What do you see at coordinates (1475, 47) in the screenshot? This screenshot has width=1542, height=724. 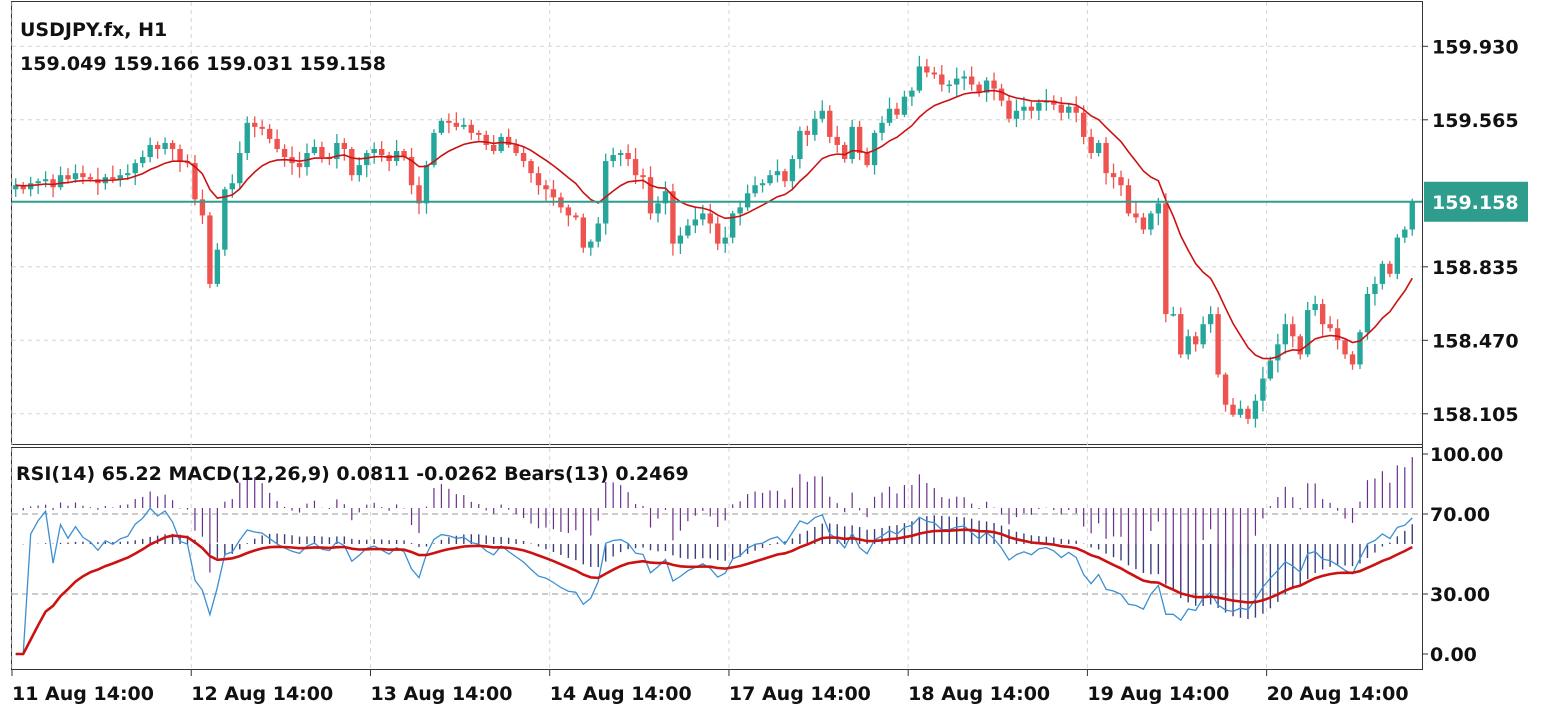 I see `y-tick-label: 159.930` at bounding box center [1475, 47].